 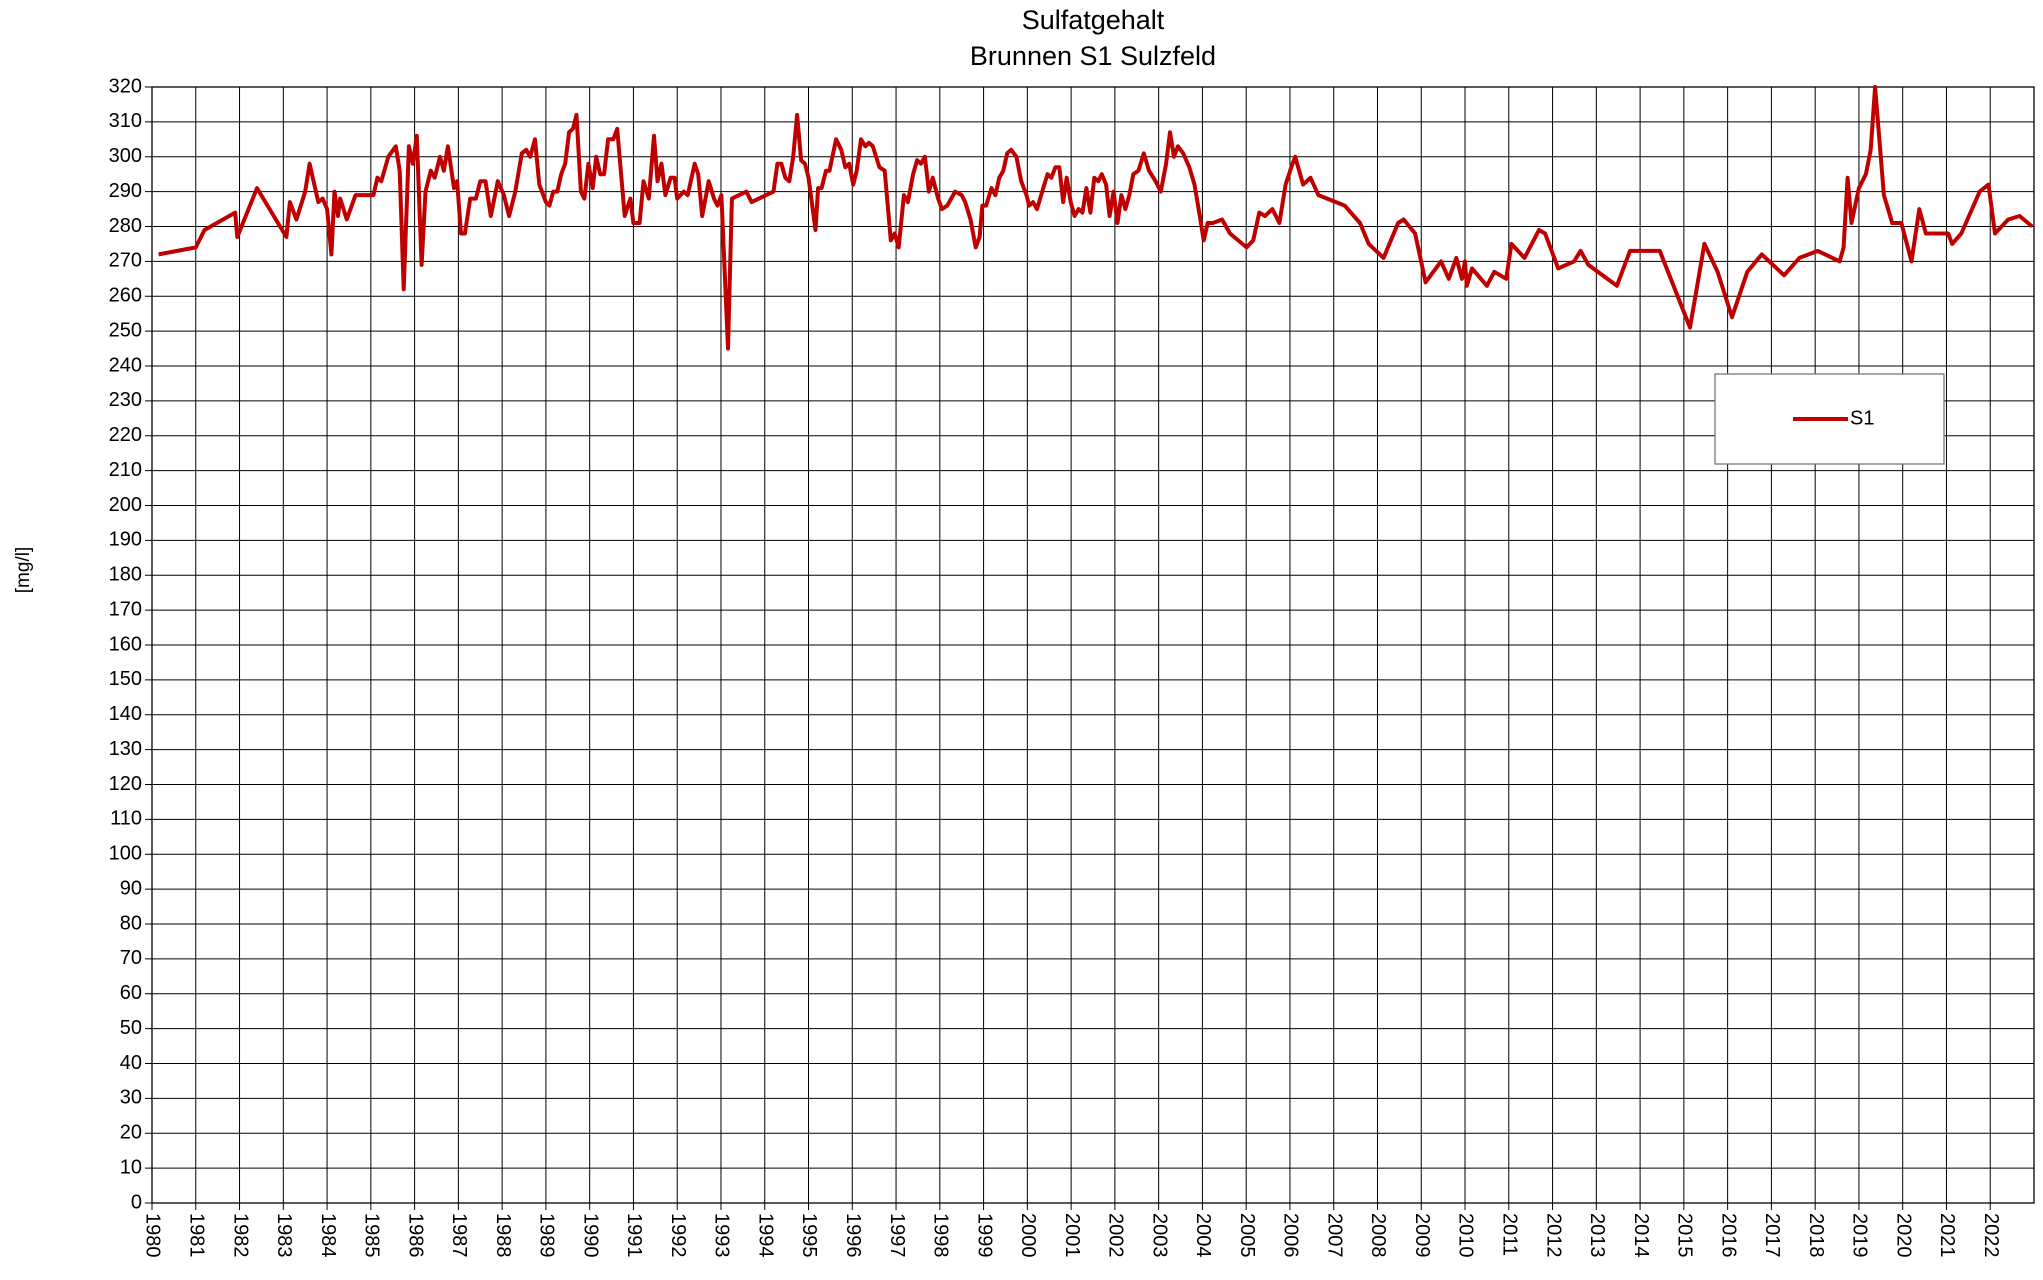 What do you see at coordinates (1072, 1235) in the screenshot?
I see `x-tick-label: 2001` at bounding box center [1072, 1235].